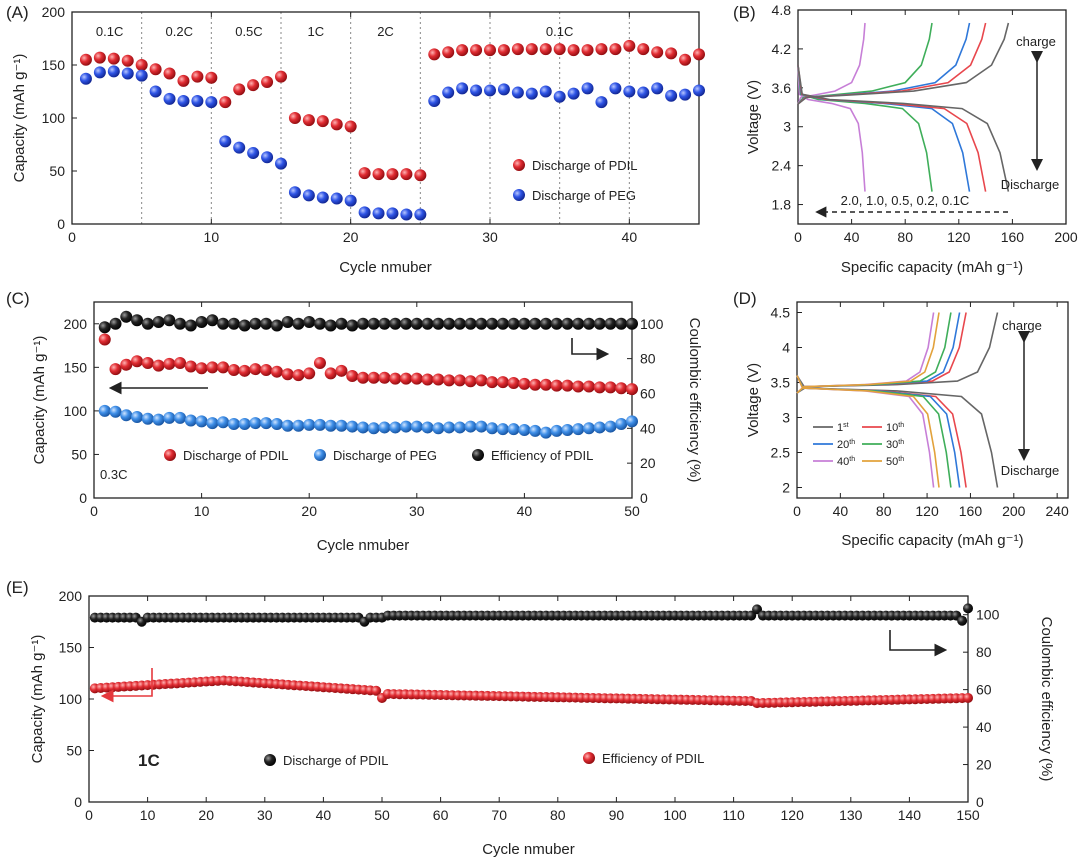  I want to click on panel-label-a: (A), so click(17, 12).